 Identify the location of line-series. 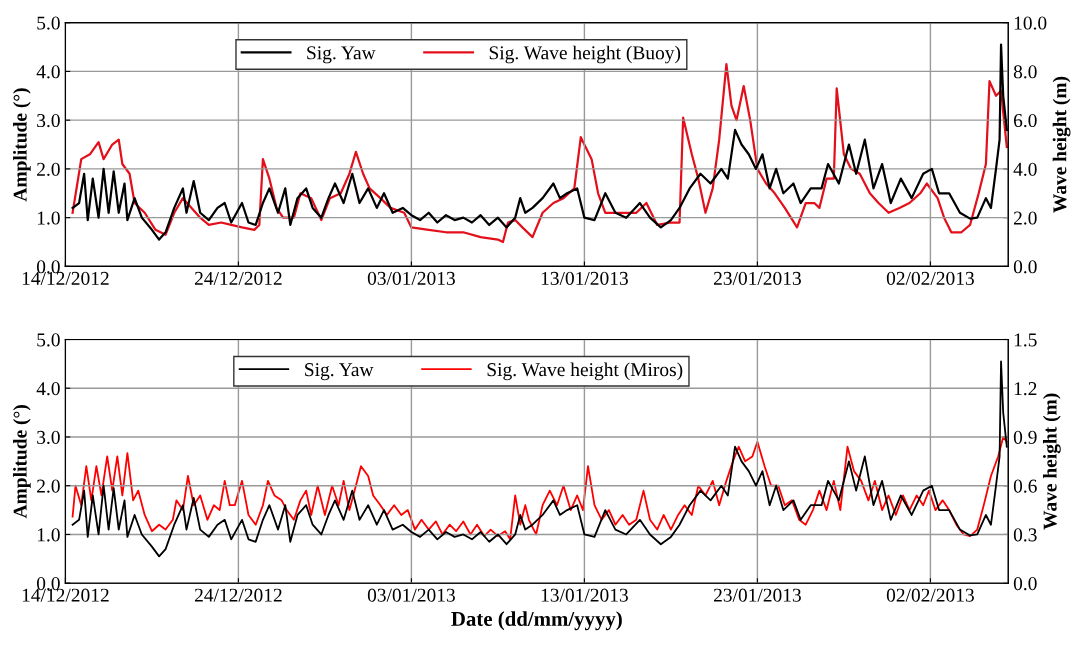
(539, 488).